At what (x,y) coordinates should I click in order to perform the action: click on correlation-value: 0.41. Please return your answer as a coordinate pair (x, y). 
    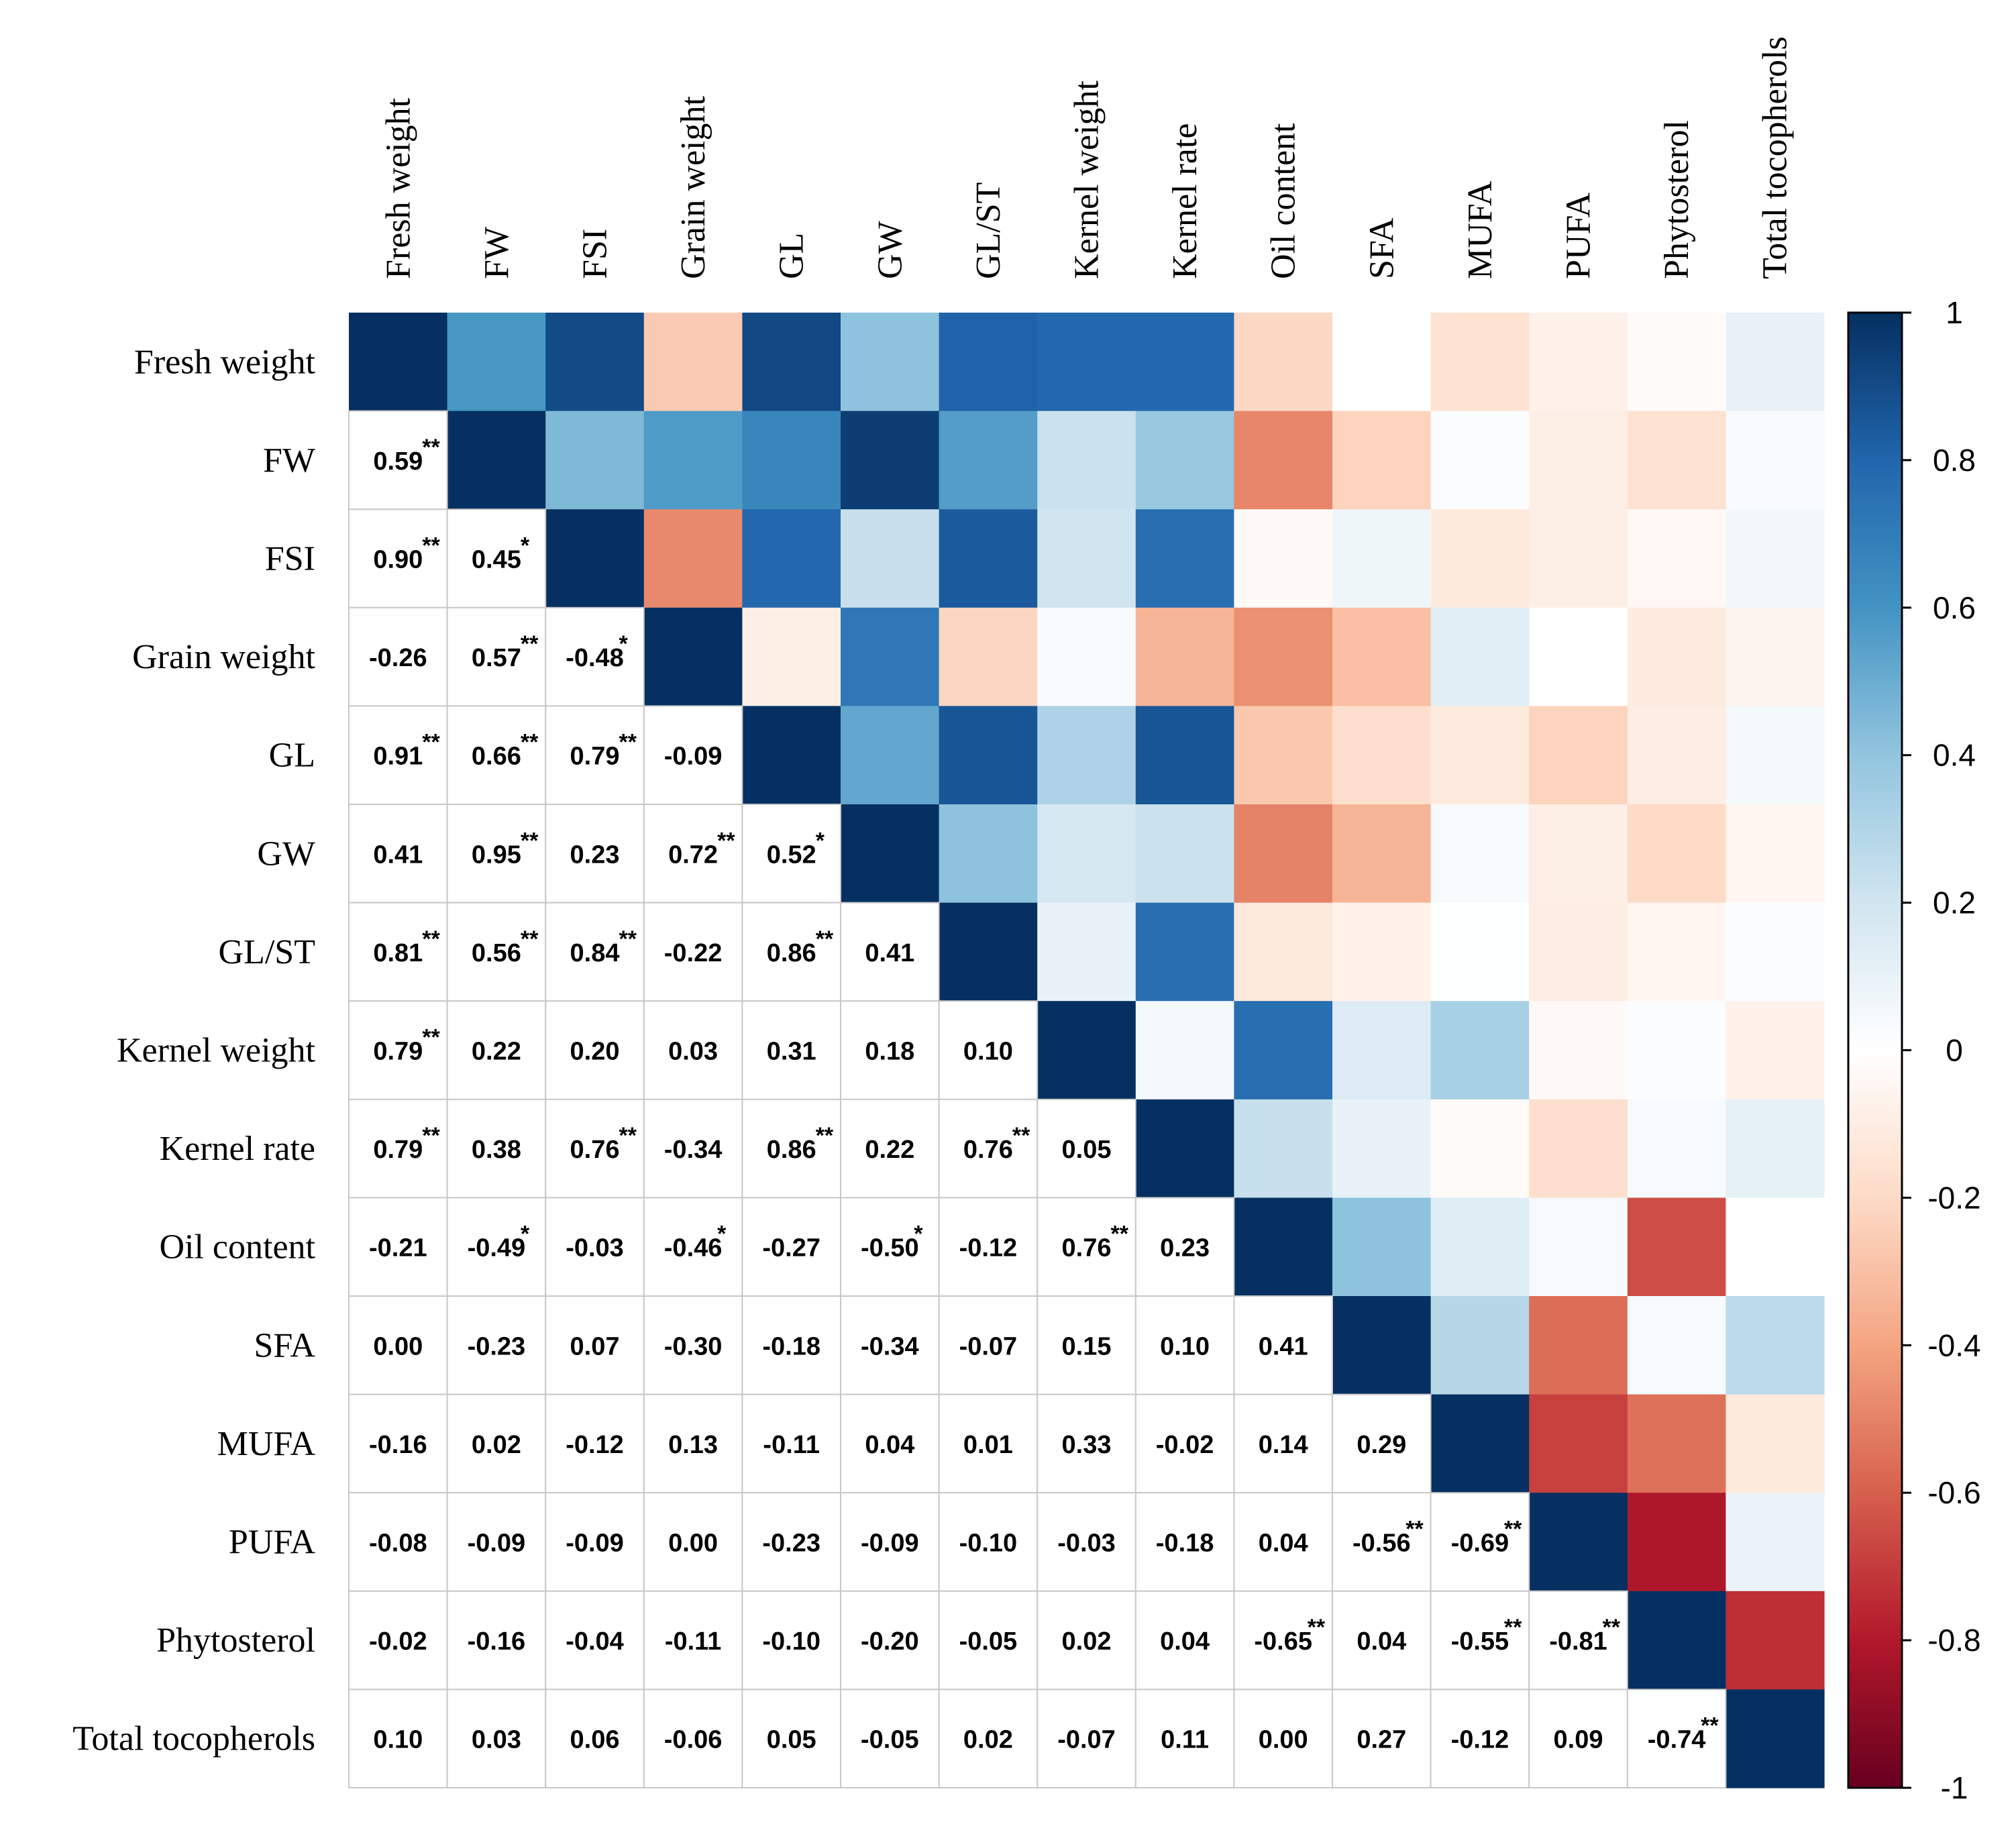
    Looking at the image, I should click on (889, 953).